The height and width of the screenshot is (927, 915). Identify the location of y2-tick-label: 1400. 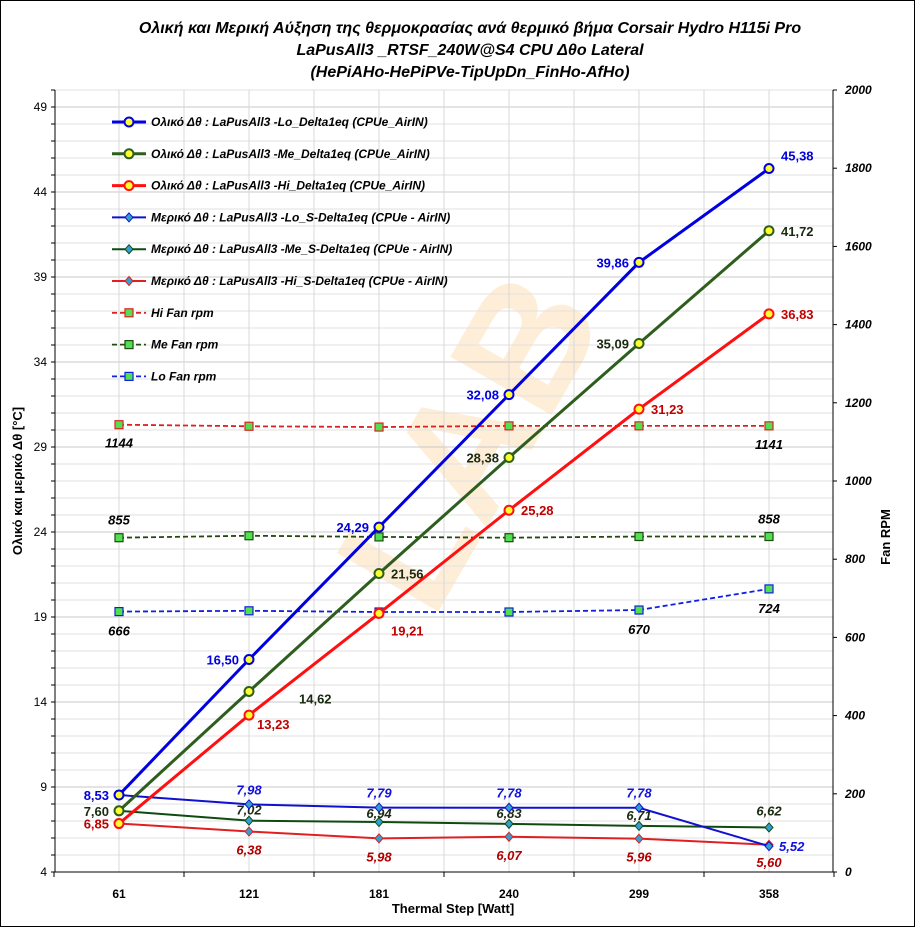
(858, 325).